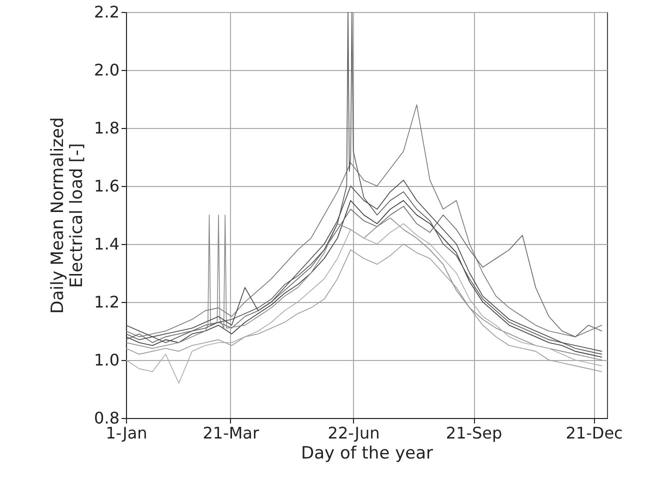  What do you see at coordinates (594, 433) in the screenshot?
I see `x-tick-label: 21-Dec` at bounding box center [594, 433].